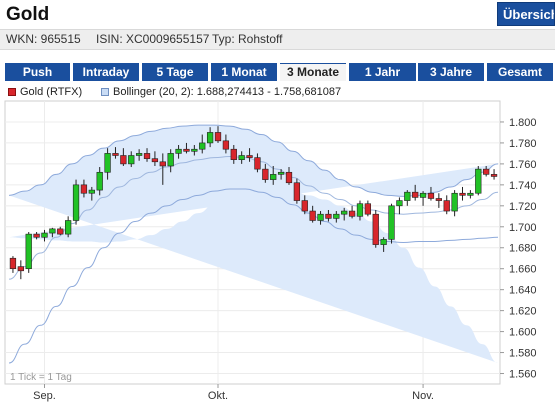 This screenshot has height=402, width=555. I want to click on tick-note: 1 Tick = 1 Tag, so click(41, 377).